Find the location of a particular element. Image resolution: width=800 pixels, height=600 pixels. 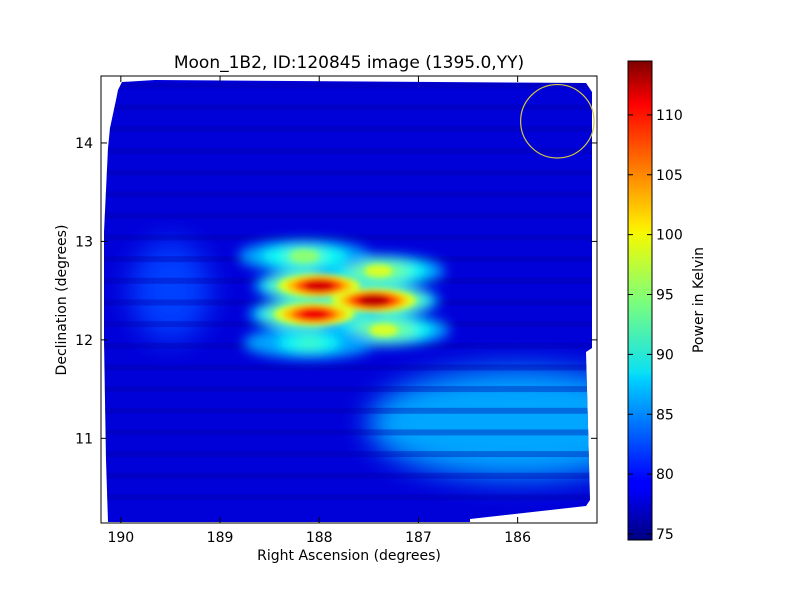

y-axis-label: Declination (degrees) is located at coordinates (62, 300).